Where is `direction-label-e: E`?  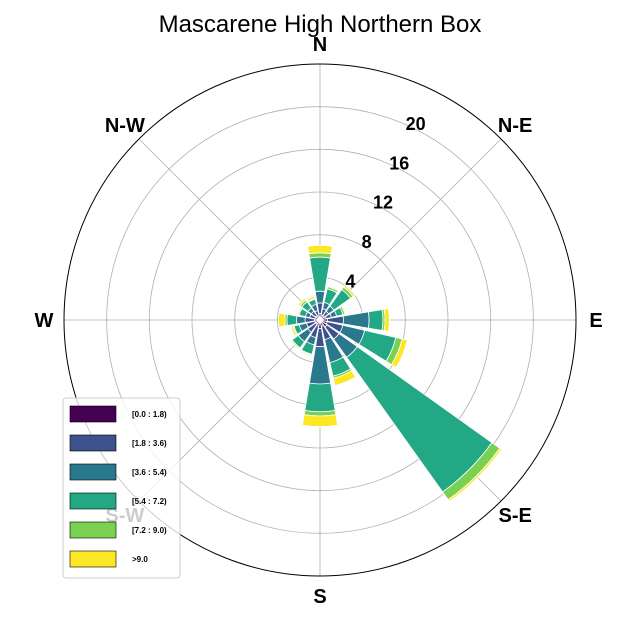
direction-label-e: E is located at coordinates (595, 321).